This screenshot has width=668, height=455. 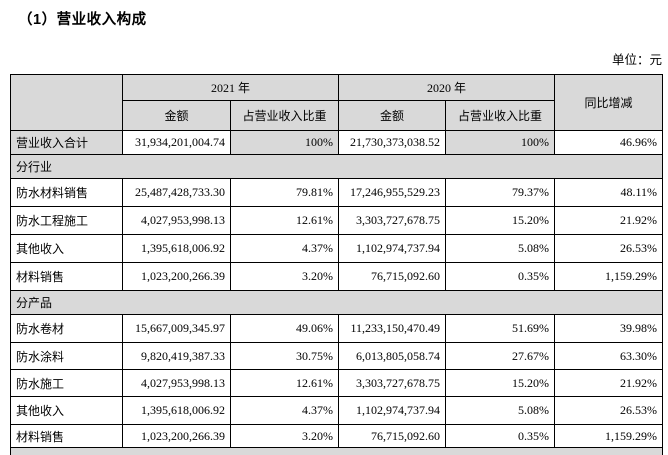 I want to click on pct-2020-cell: 100%, so click(x=500, y=142).